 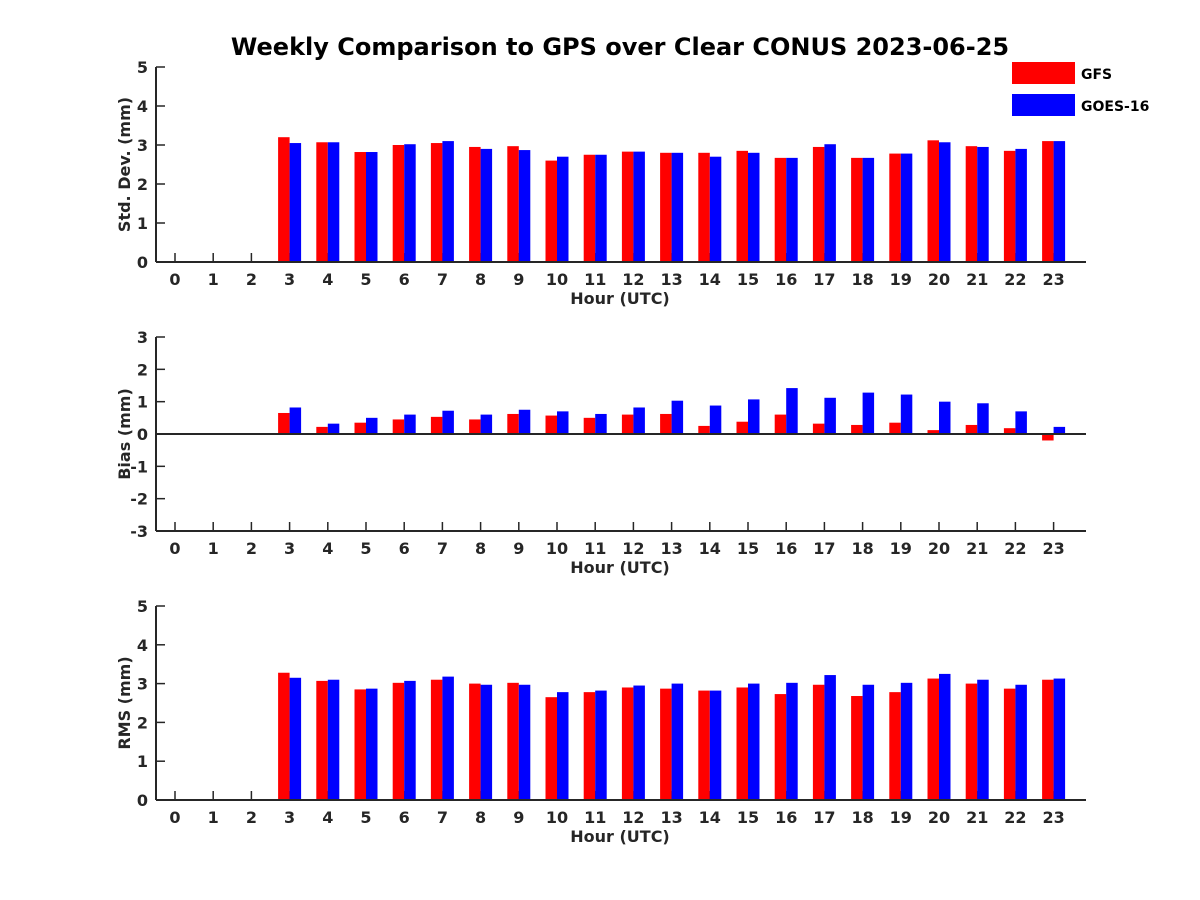 What do you see at coordinates (710, 548) in the screenshot?
I see `bias-xtick-label: 14` at bounding box center [710, 548].